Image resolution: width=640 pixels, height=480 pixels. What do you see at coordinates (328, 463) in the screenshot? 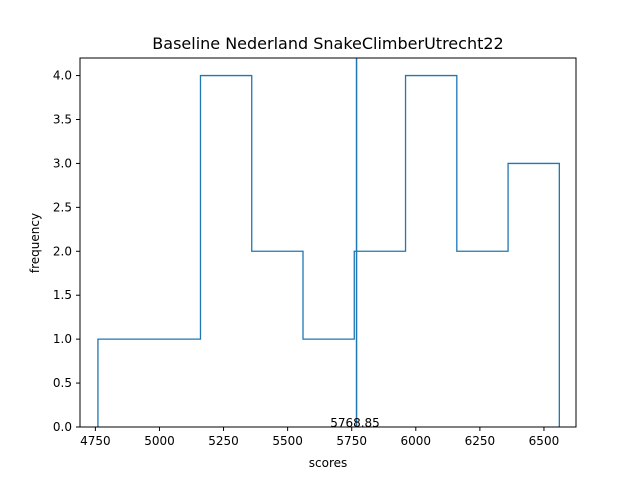
I see `x-axis-title: scores` at bounding box center [328, 463].